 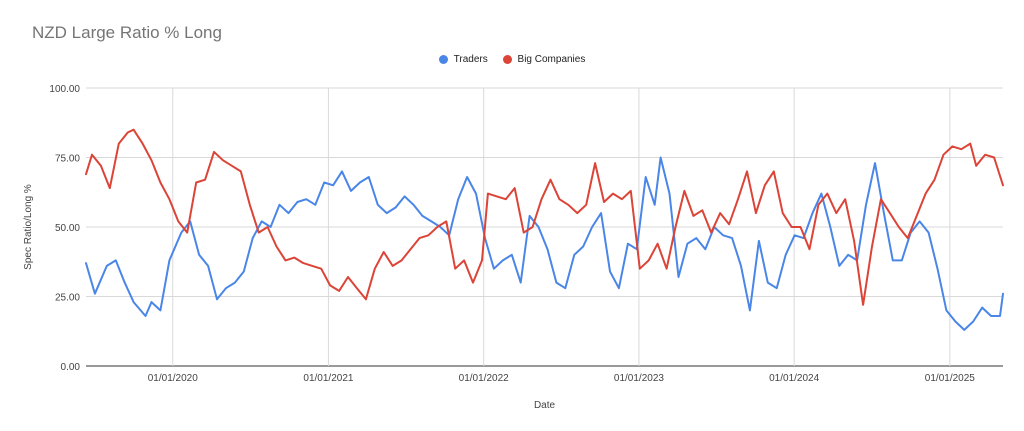 What do you see at coordinates (470, 59) in the screenshot?
I see `legend-label-traders: Traders` at bounding box center [470, 59].